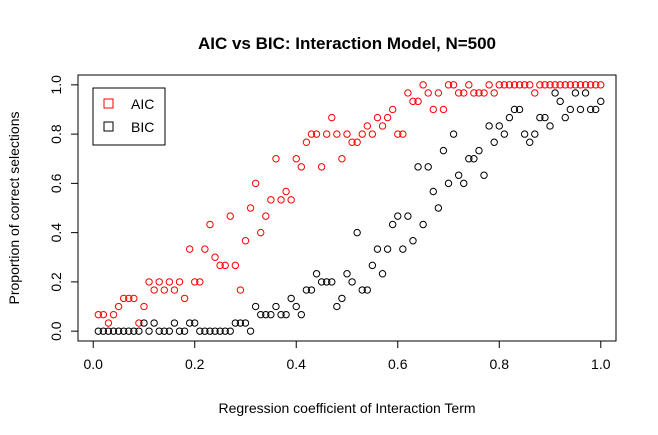 The width and height of the screenshot is (658, 435). Describe the element at coordinates (108, 103) in the screenshot. I see `legend-symbol-aic` at that location.